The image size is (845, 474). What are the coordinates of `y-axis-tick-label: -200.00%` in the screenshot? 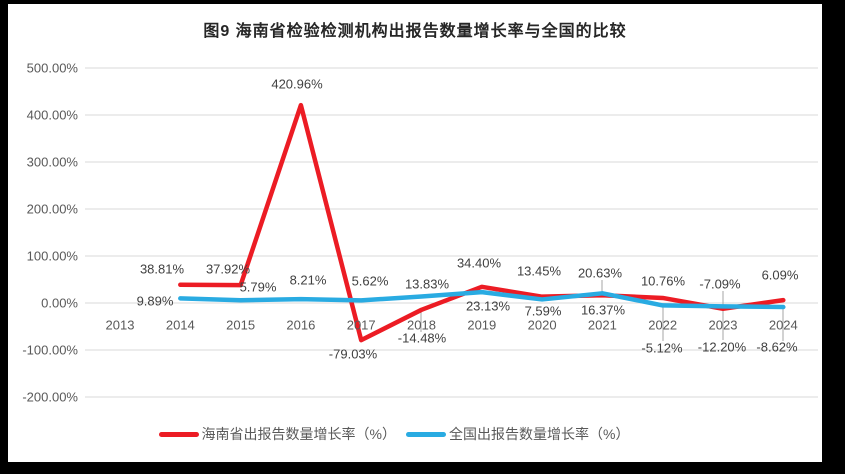 It's located at (50, 397).